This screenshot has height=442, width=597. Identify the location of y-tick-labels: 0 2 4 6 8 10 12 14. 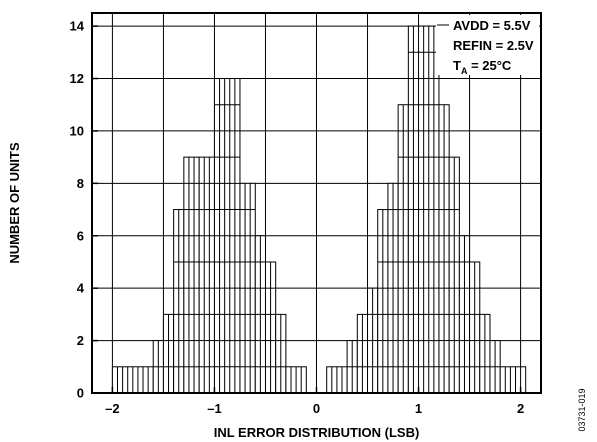
(77, 210).